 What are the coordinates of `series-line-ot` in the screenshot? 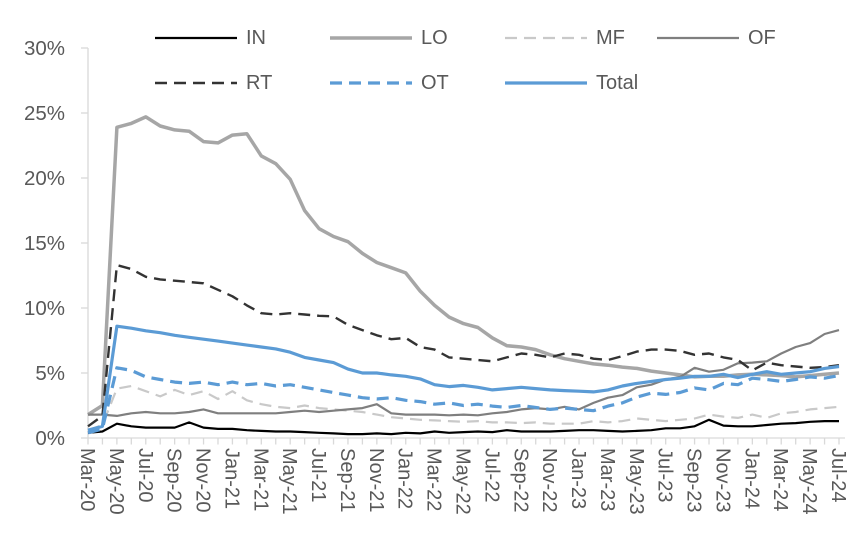 It's located at (463, 400).